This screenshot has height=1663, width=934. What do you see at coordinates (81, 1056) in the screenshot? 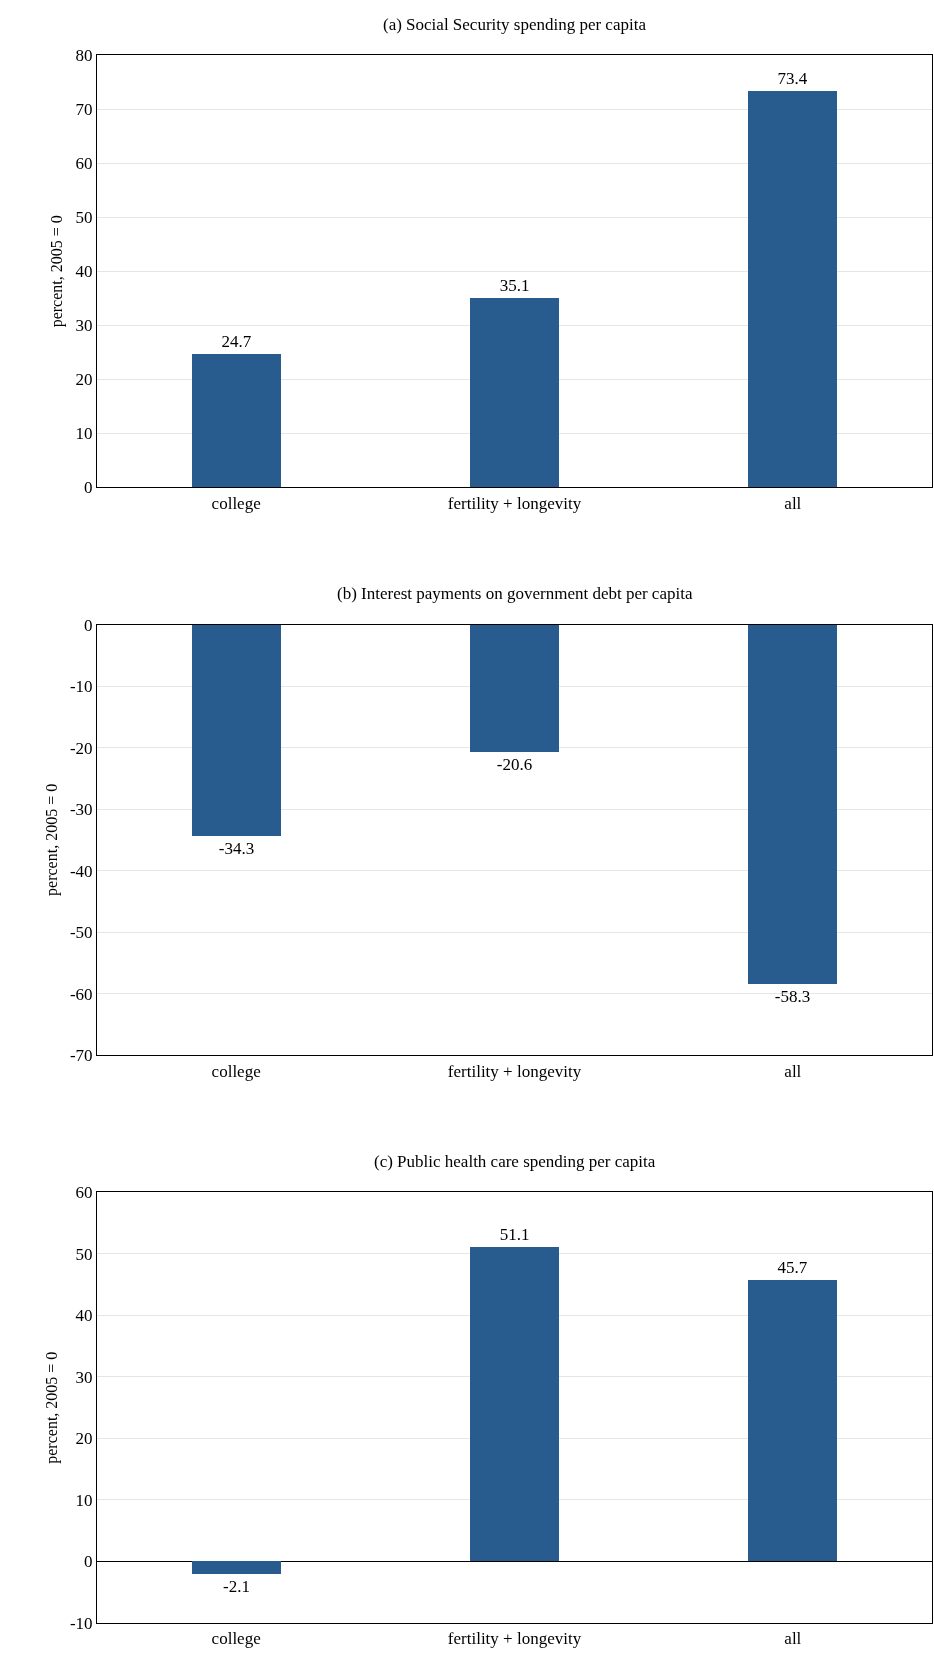
I see `y-tick-label: -70` at bounding box center [81, 1056].